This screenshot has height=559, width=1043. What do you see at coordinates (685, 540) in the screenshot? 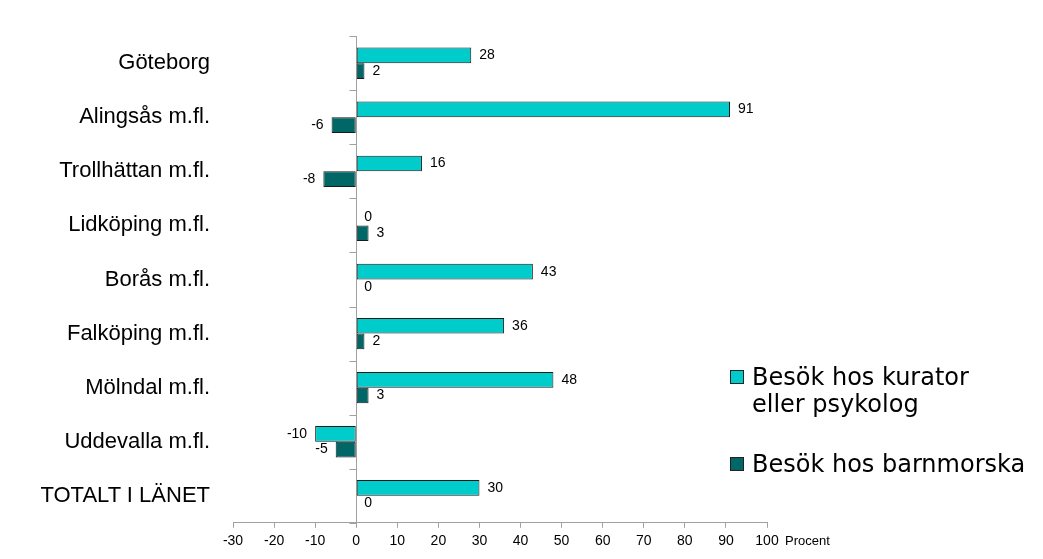
I see `x-tick-label: 80` at bounding box center [685, 540].